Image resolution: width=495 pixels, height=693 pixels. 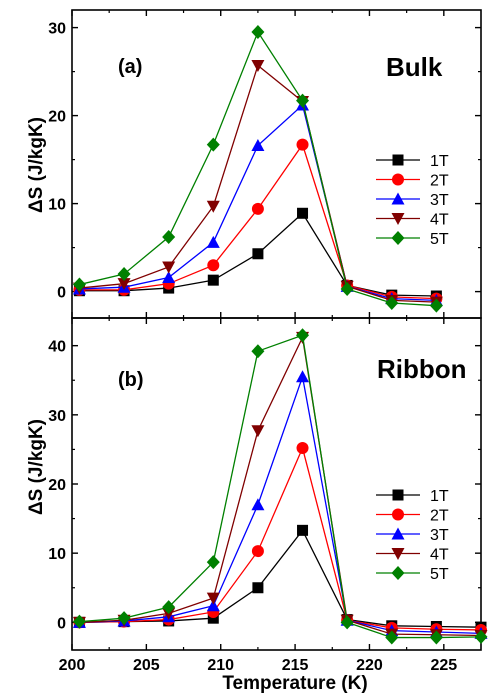 I want to click on panel-b-y-axis-label: ΔS (J/kgK), so click(x=36, y=467).